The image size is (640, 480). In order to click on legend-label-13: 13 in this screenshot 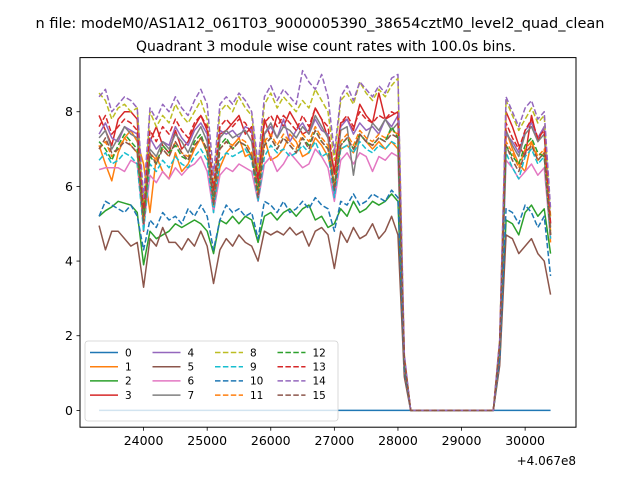, I will do `click(319, 368)`.